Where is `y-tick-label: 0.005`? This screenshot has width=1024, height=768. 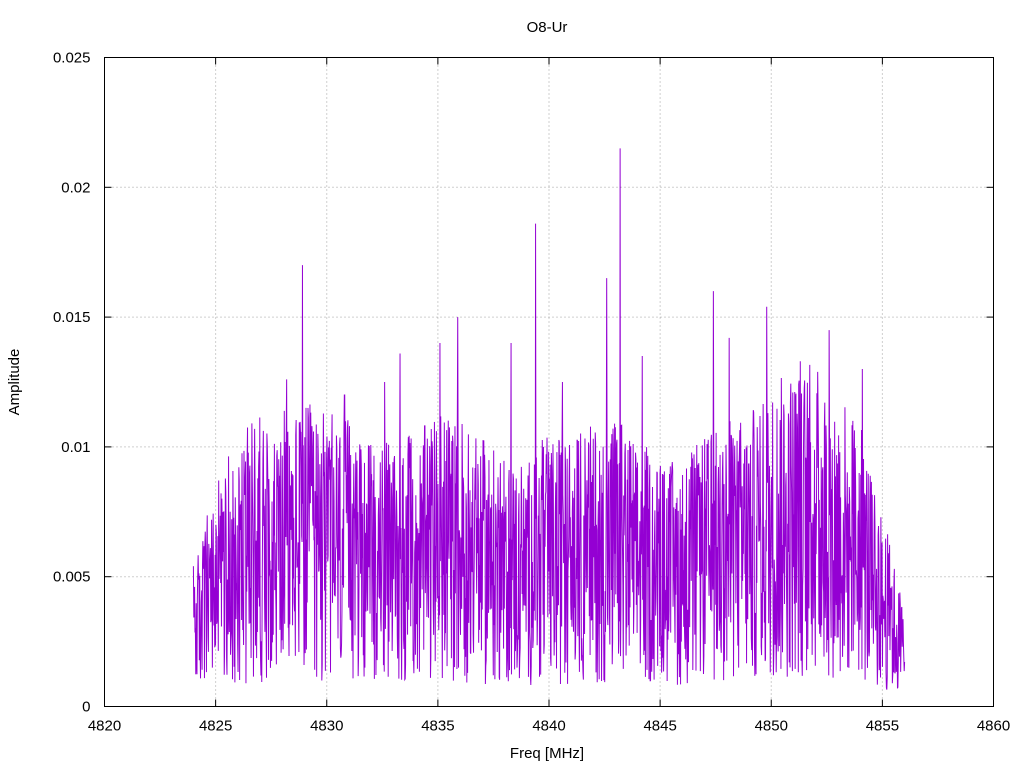
y-tick-label: 0.005 is located at coordinates (72, 577).